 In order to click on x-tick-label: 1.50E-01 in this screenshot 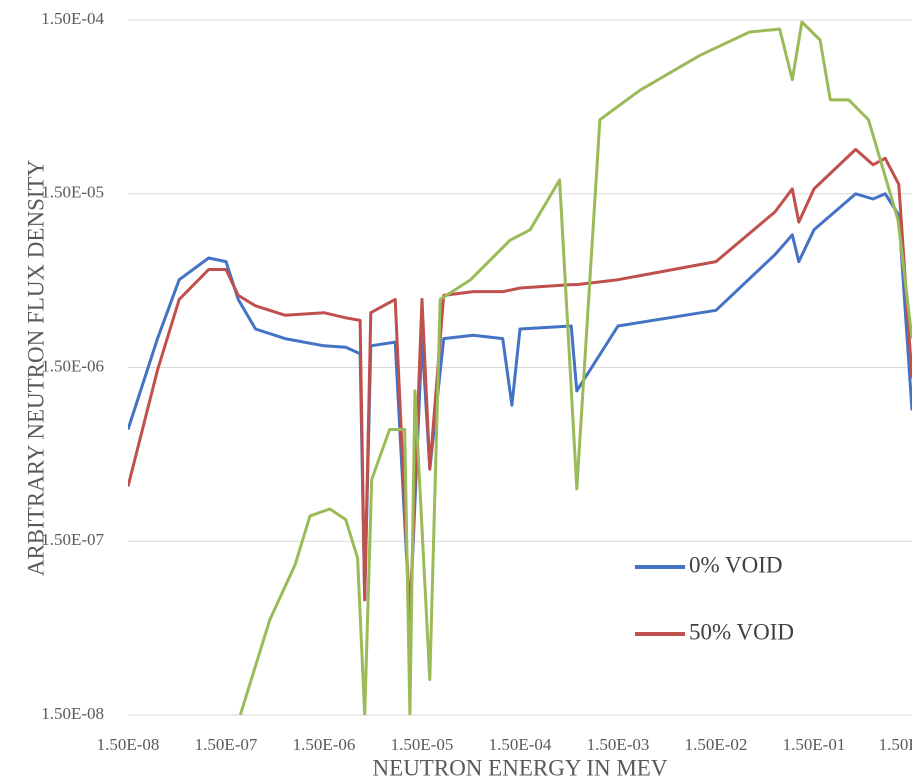, I will do `click(814, 744)`.